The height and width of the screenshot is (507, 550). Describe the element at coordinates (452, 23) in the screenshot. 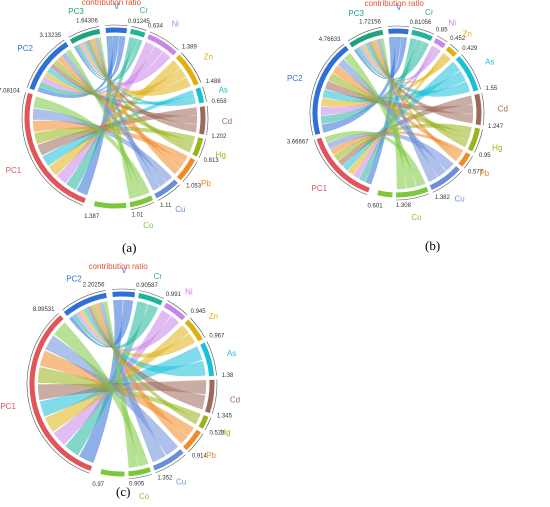

I see `chart-b-label-Ni: Ni` at that location.